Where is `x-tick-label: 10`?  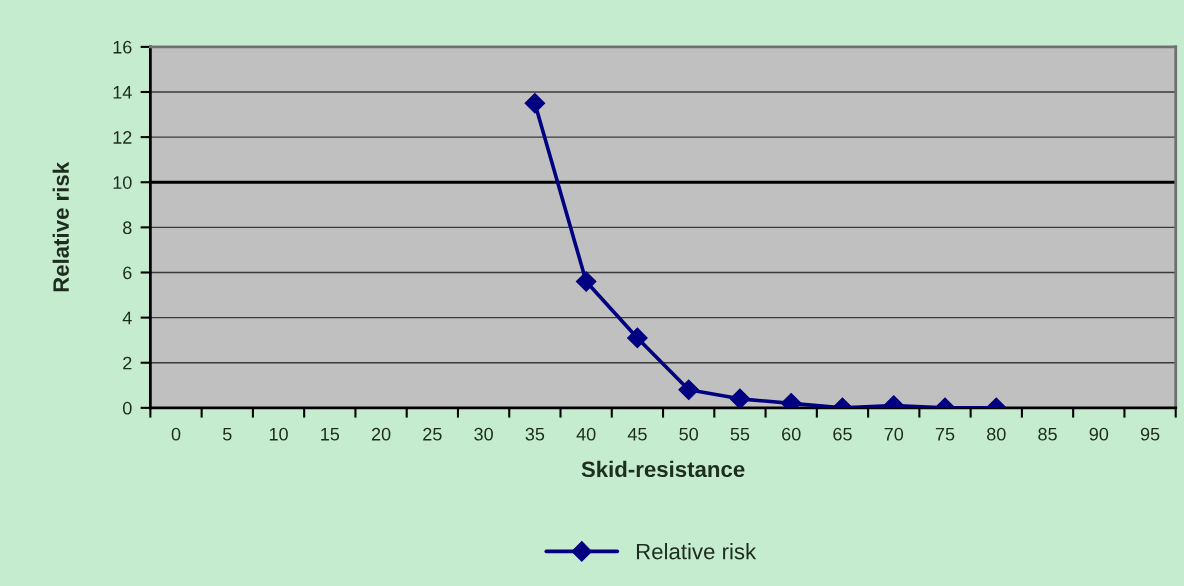 x-tick-label: 10 is located at coordinates (278, 434).